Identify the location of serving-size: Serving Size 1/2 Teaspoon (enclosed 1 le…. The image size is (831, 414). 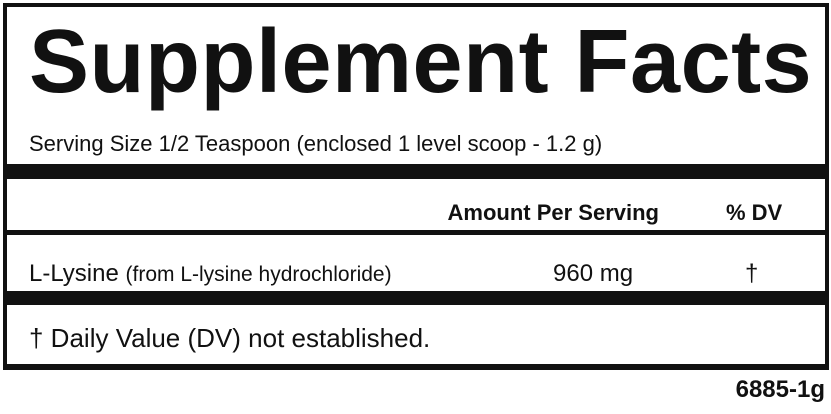
(316, 143).